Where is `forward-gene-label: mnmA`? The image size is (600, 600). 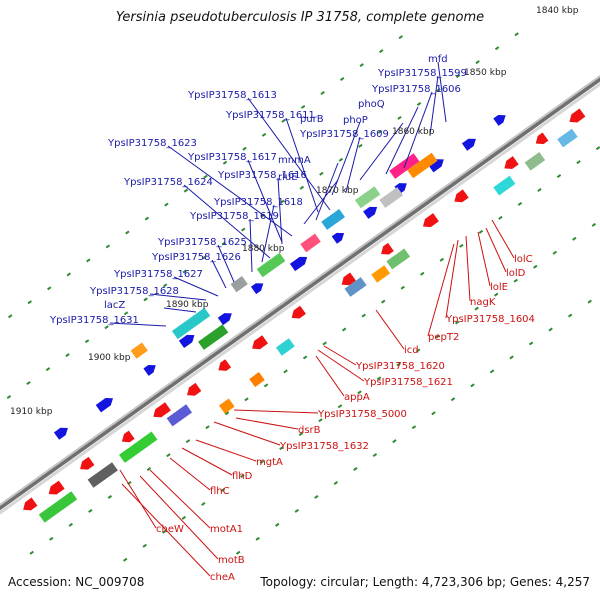
forward-gene-label: mnmA is located at coordinates (294, 160).